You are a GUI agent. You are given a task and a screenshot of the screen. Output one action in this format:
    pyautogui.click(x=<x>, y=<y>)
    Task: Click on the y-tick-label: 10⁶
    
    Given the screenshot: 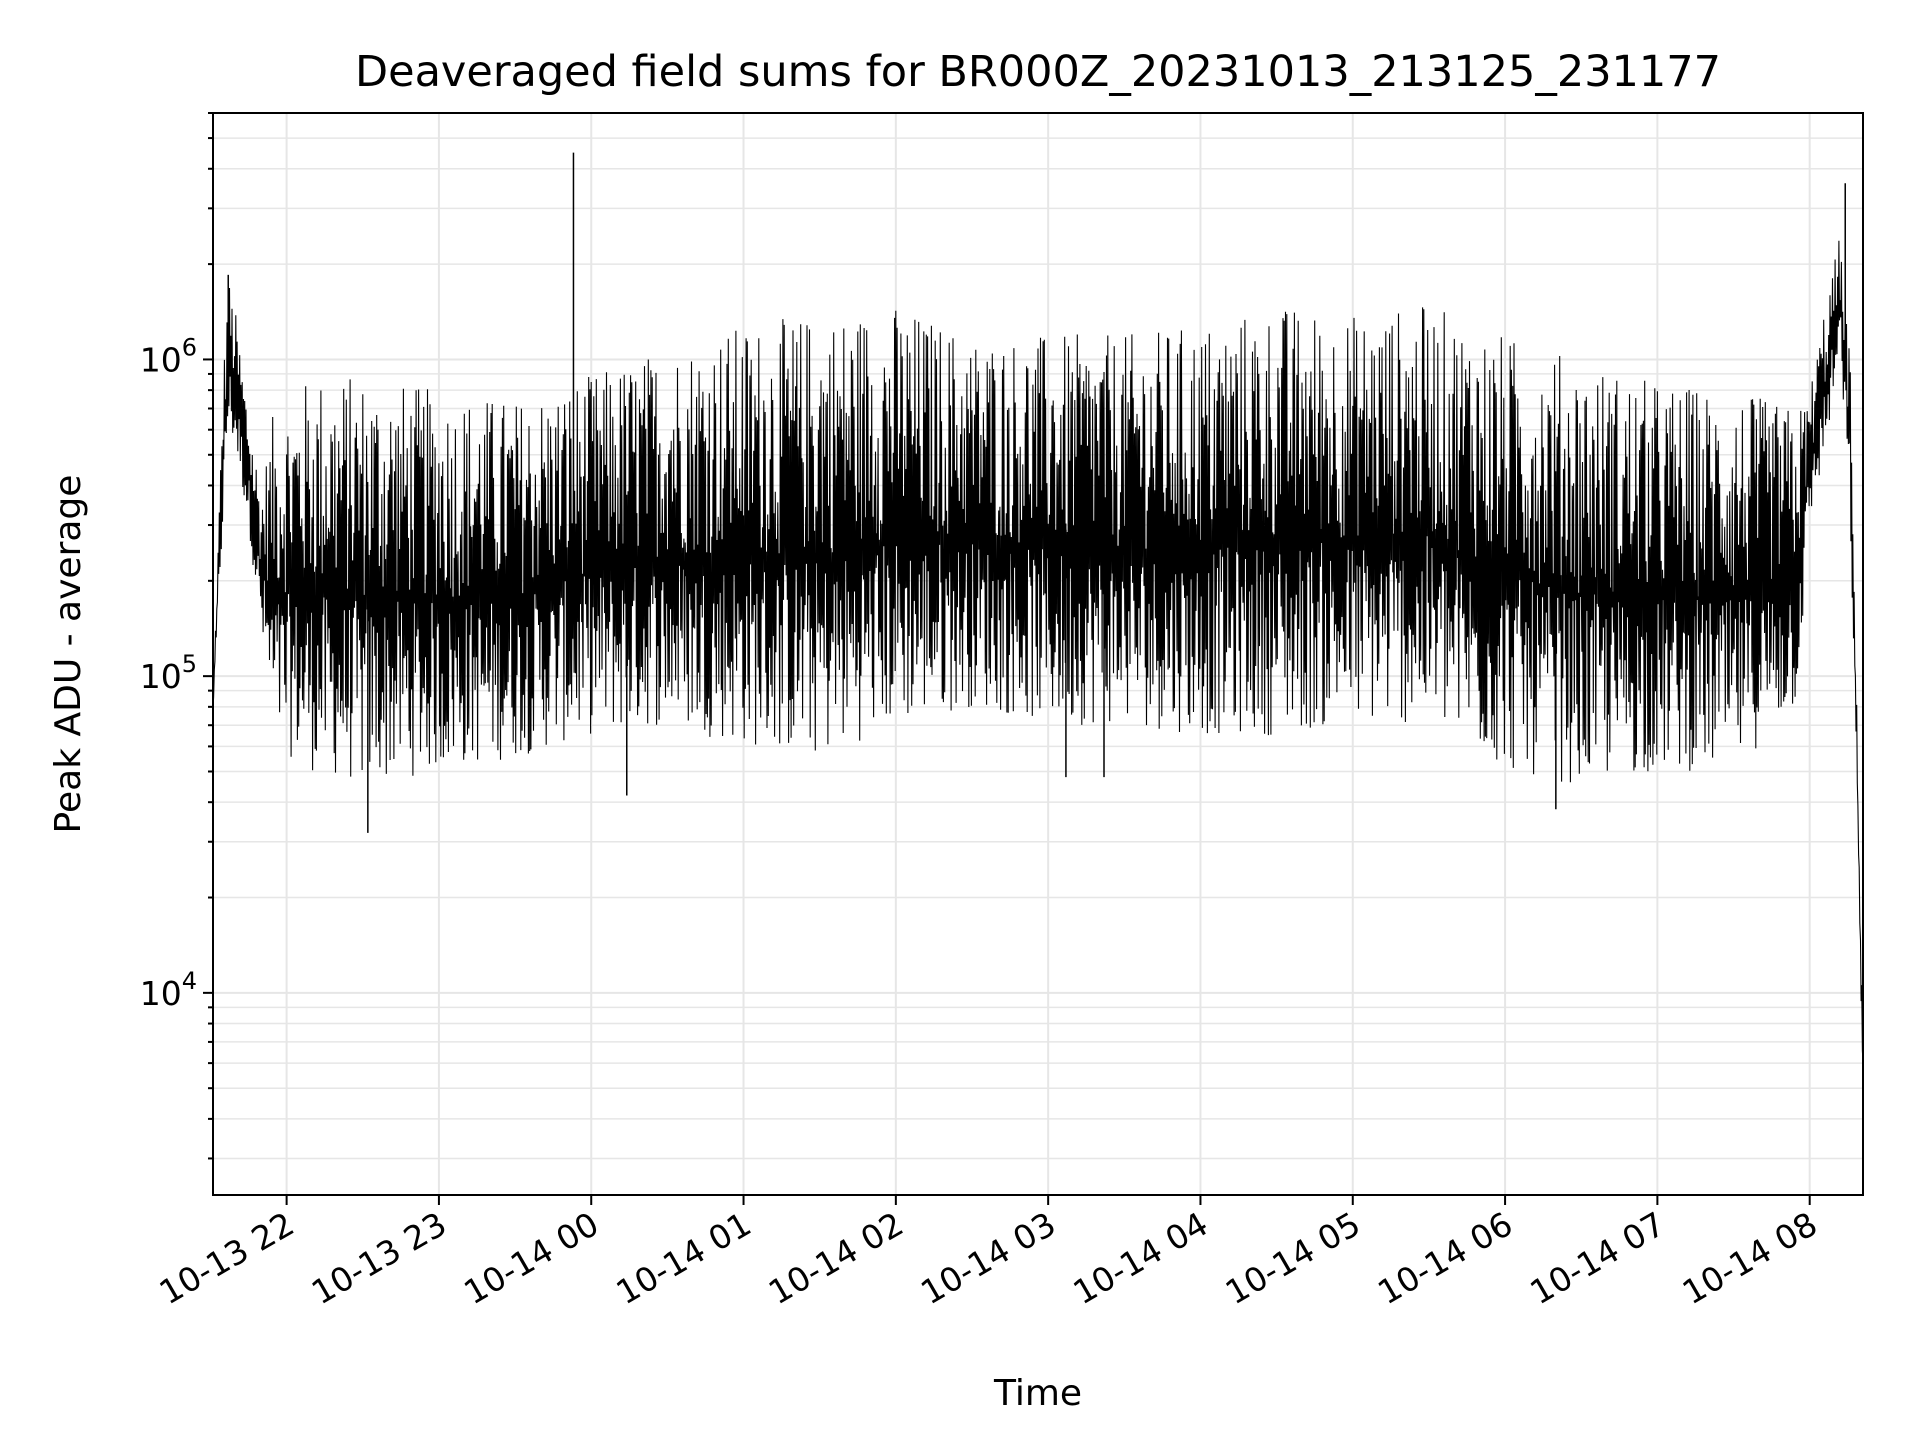 What is the action you would take?
    pyautogui.click(x=168, y=356)
    